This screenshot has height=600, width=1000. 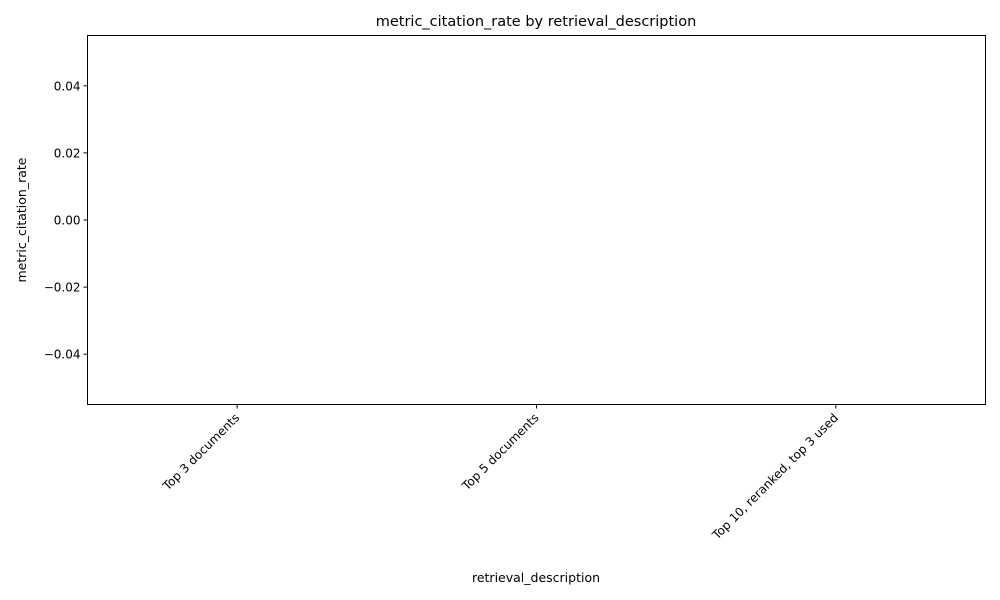 I want to click on y-tick-label: 0.04, so click(x=67, y=86).